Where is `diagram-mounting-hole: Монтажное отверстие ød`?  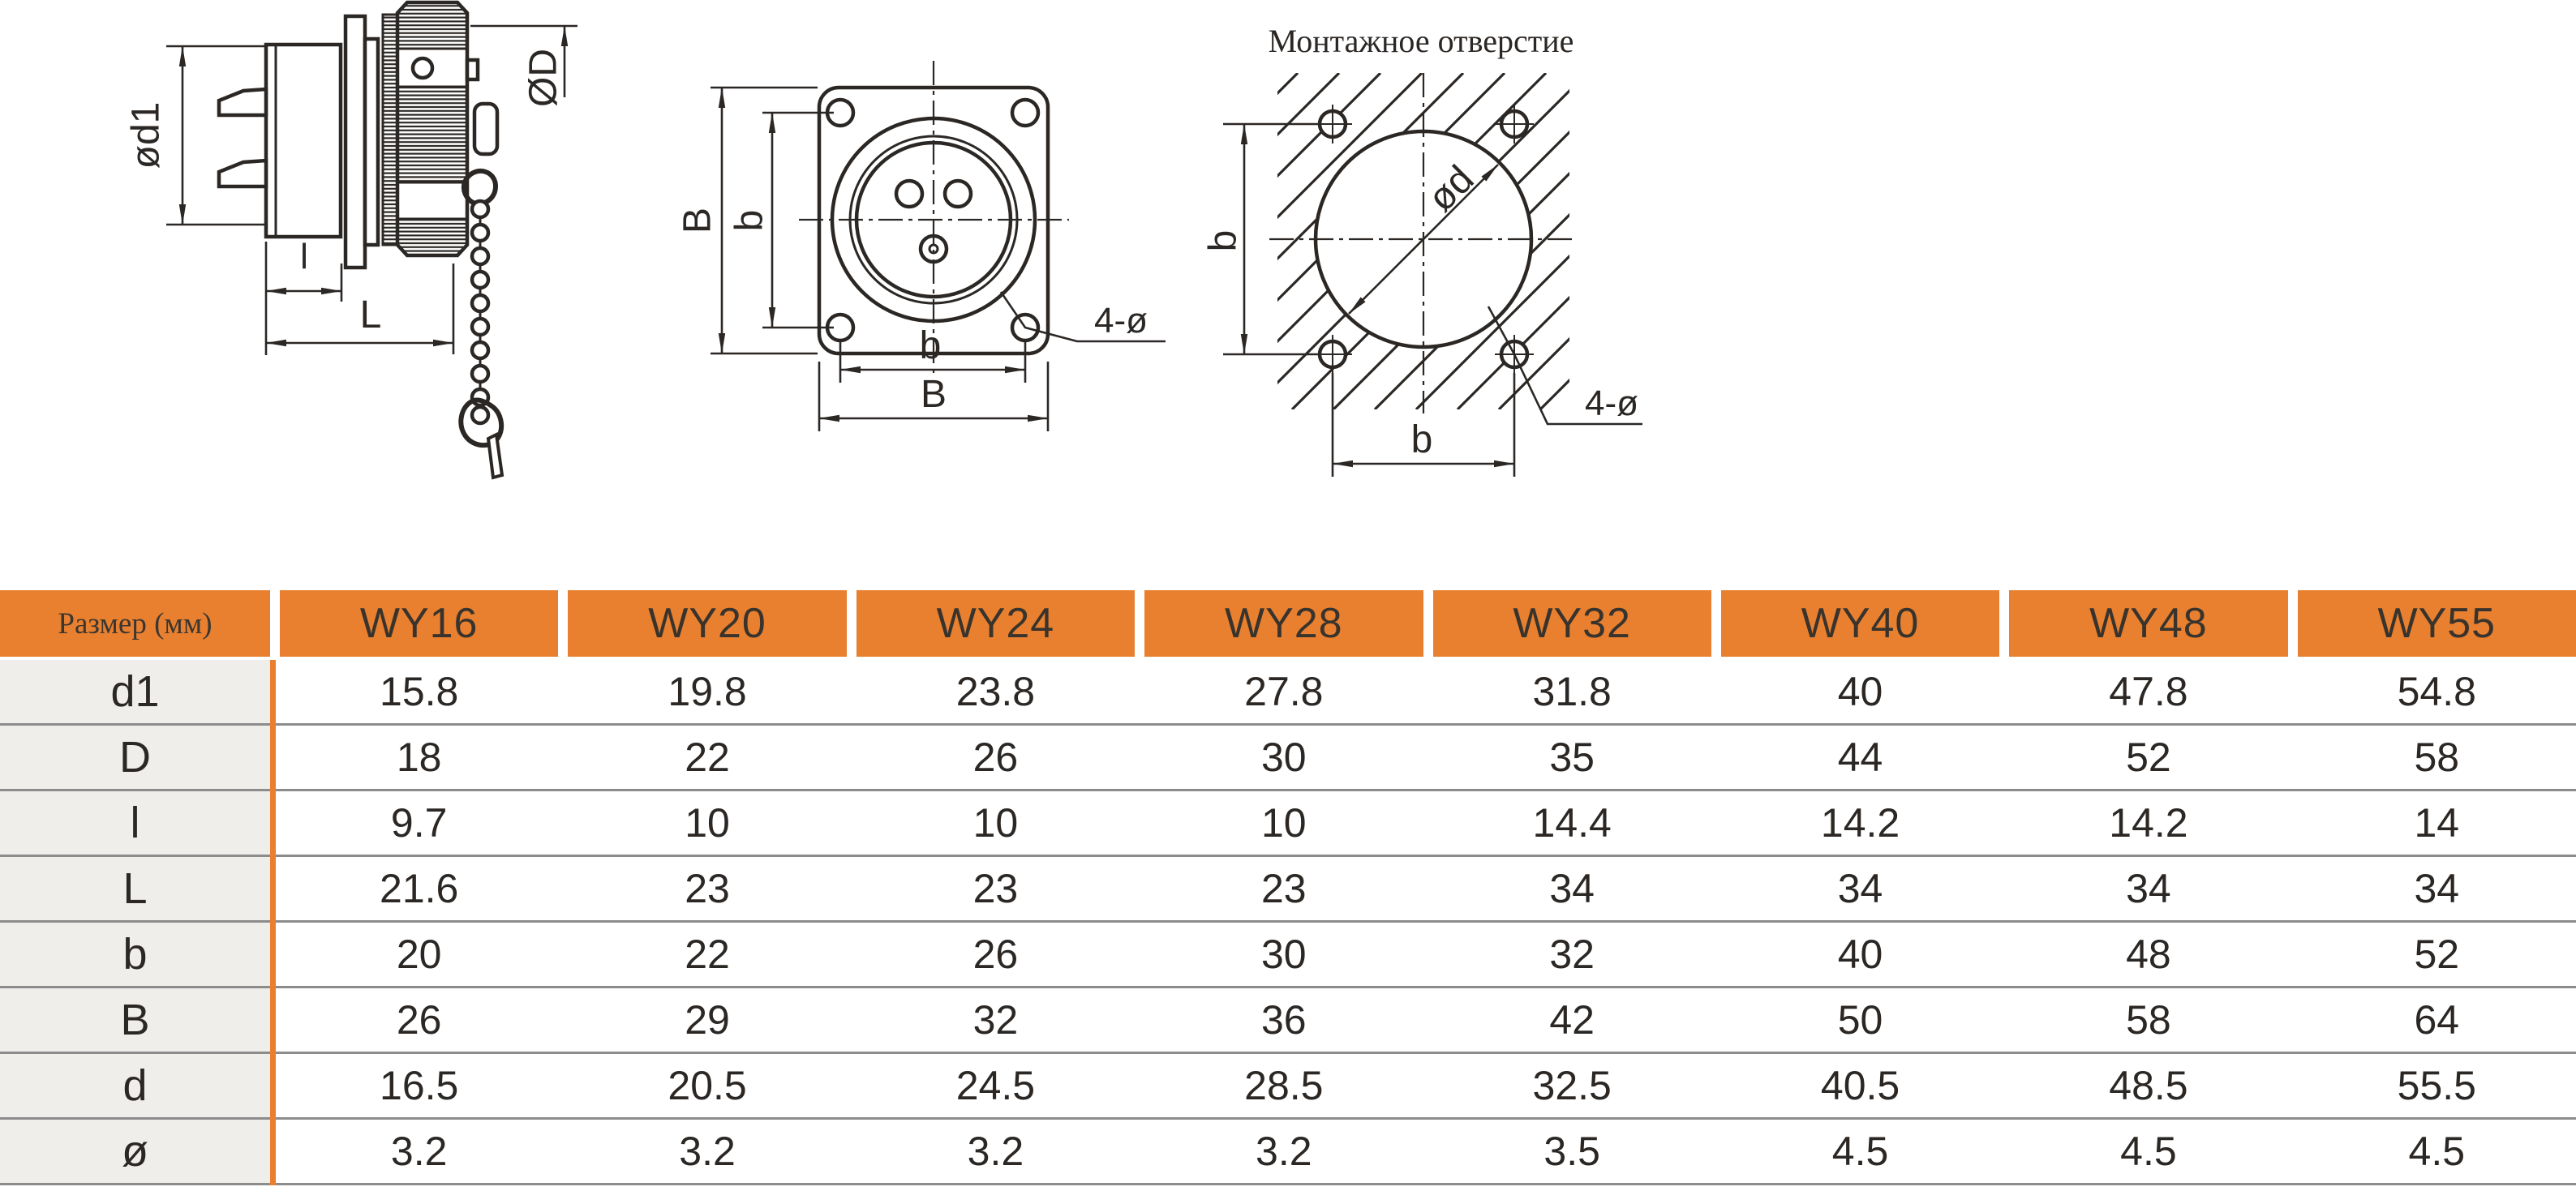
diagram-mounting-hole: Монтажное отверстие ød is located at coordinates (1422, 250).